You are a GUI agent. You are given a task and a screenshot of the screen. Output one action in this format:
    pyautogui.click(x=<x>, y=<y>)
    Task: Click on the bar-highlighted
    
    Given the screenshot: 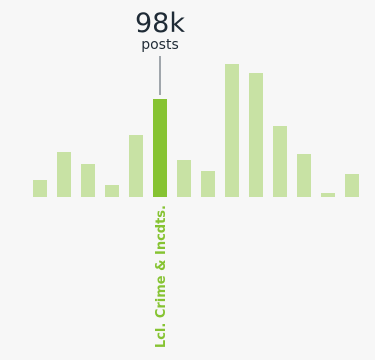 What is the action you would take?
    pyautogui.click(x=160, y=148)
    